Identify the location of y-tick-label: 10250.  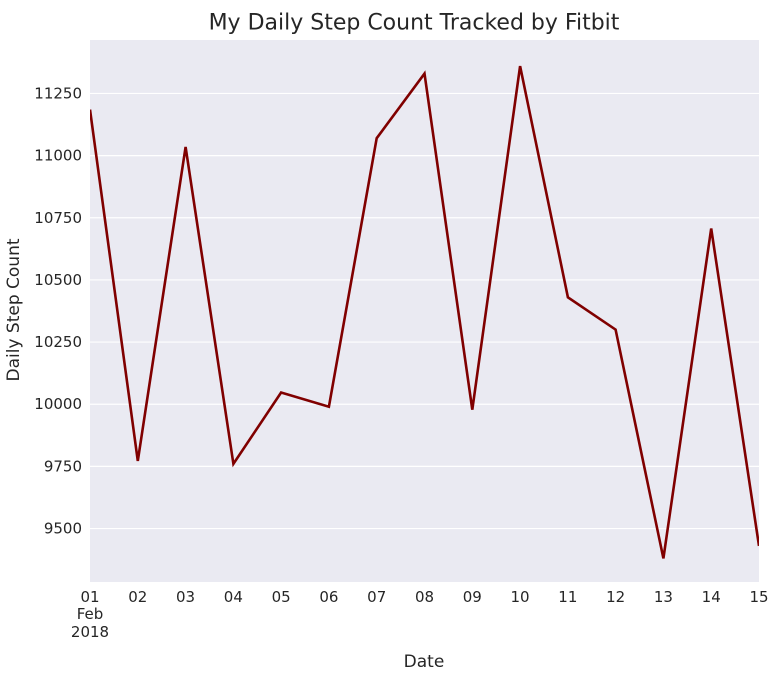
(58, 342).